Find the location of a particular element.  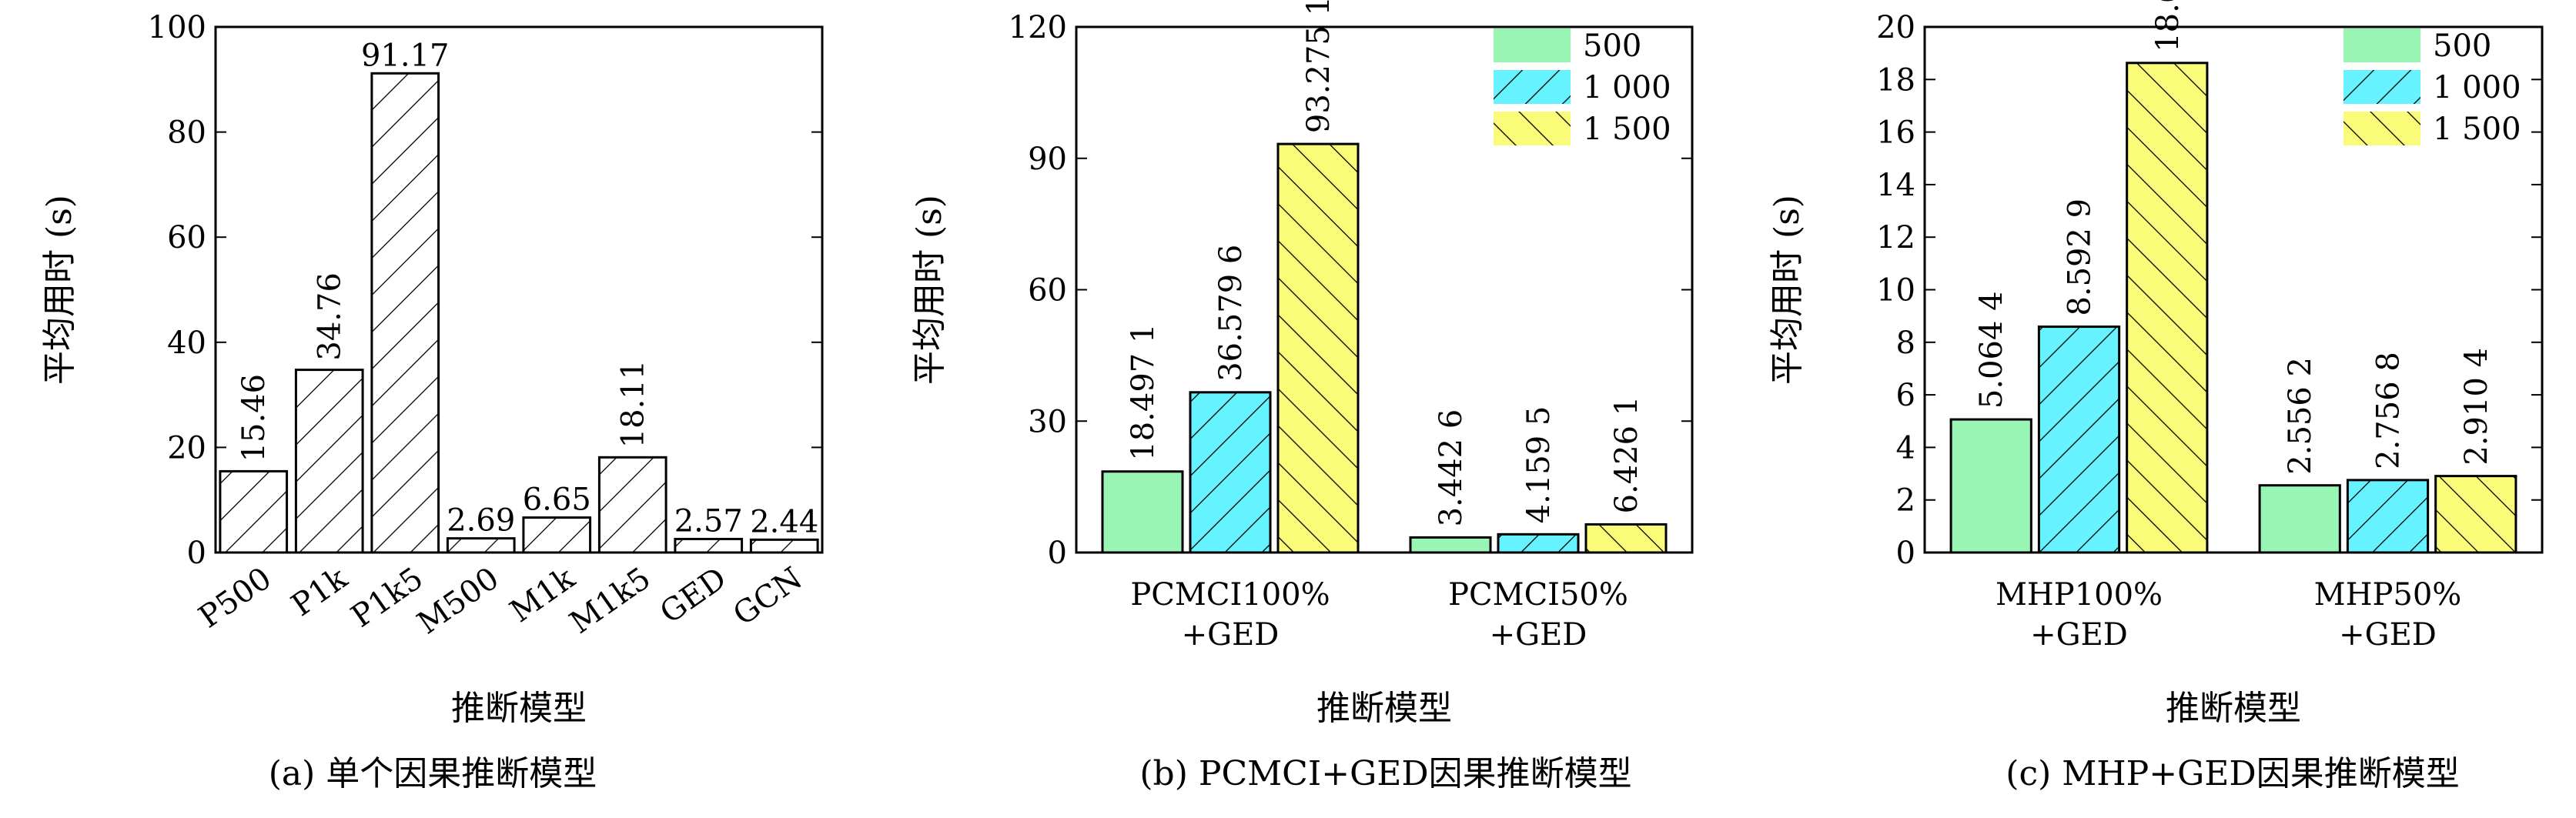

data-label: 8.592 9 is located at coordinates (2080, 257).